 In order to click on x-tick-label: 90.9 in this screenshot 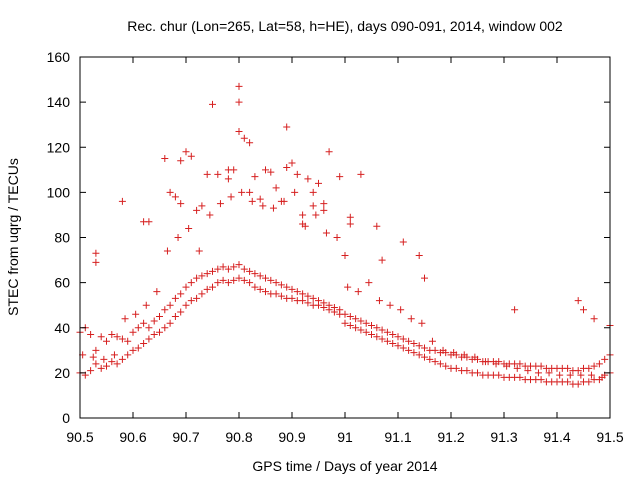, I will do `click(291, 437)`.